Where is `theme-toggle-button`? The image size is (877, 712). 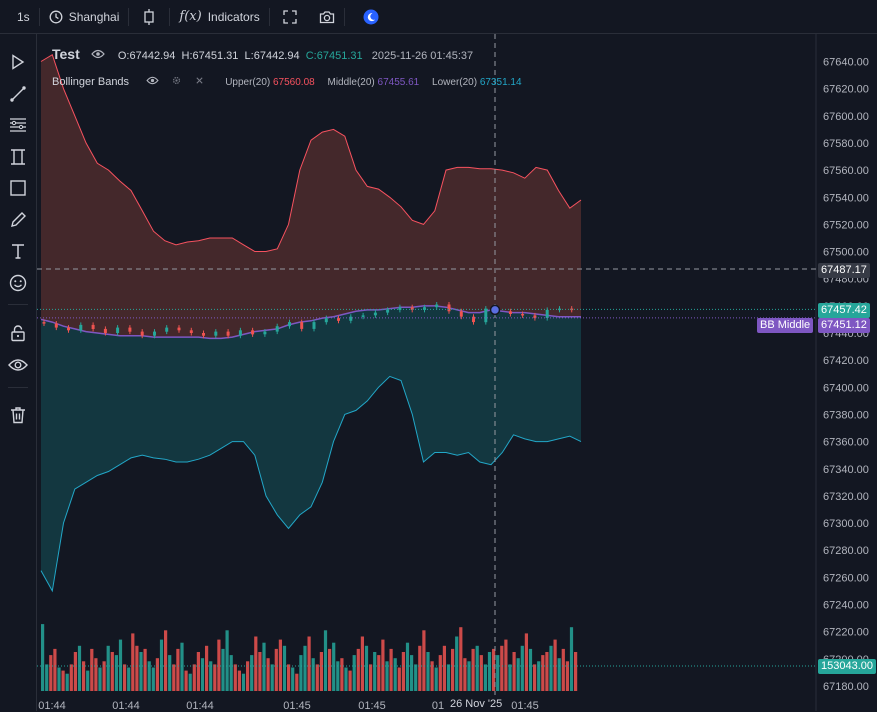 theme-toggle-button is located at coordinates (371, 16).